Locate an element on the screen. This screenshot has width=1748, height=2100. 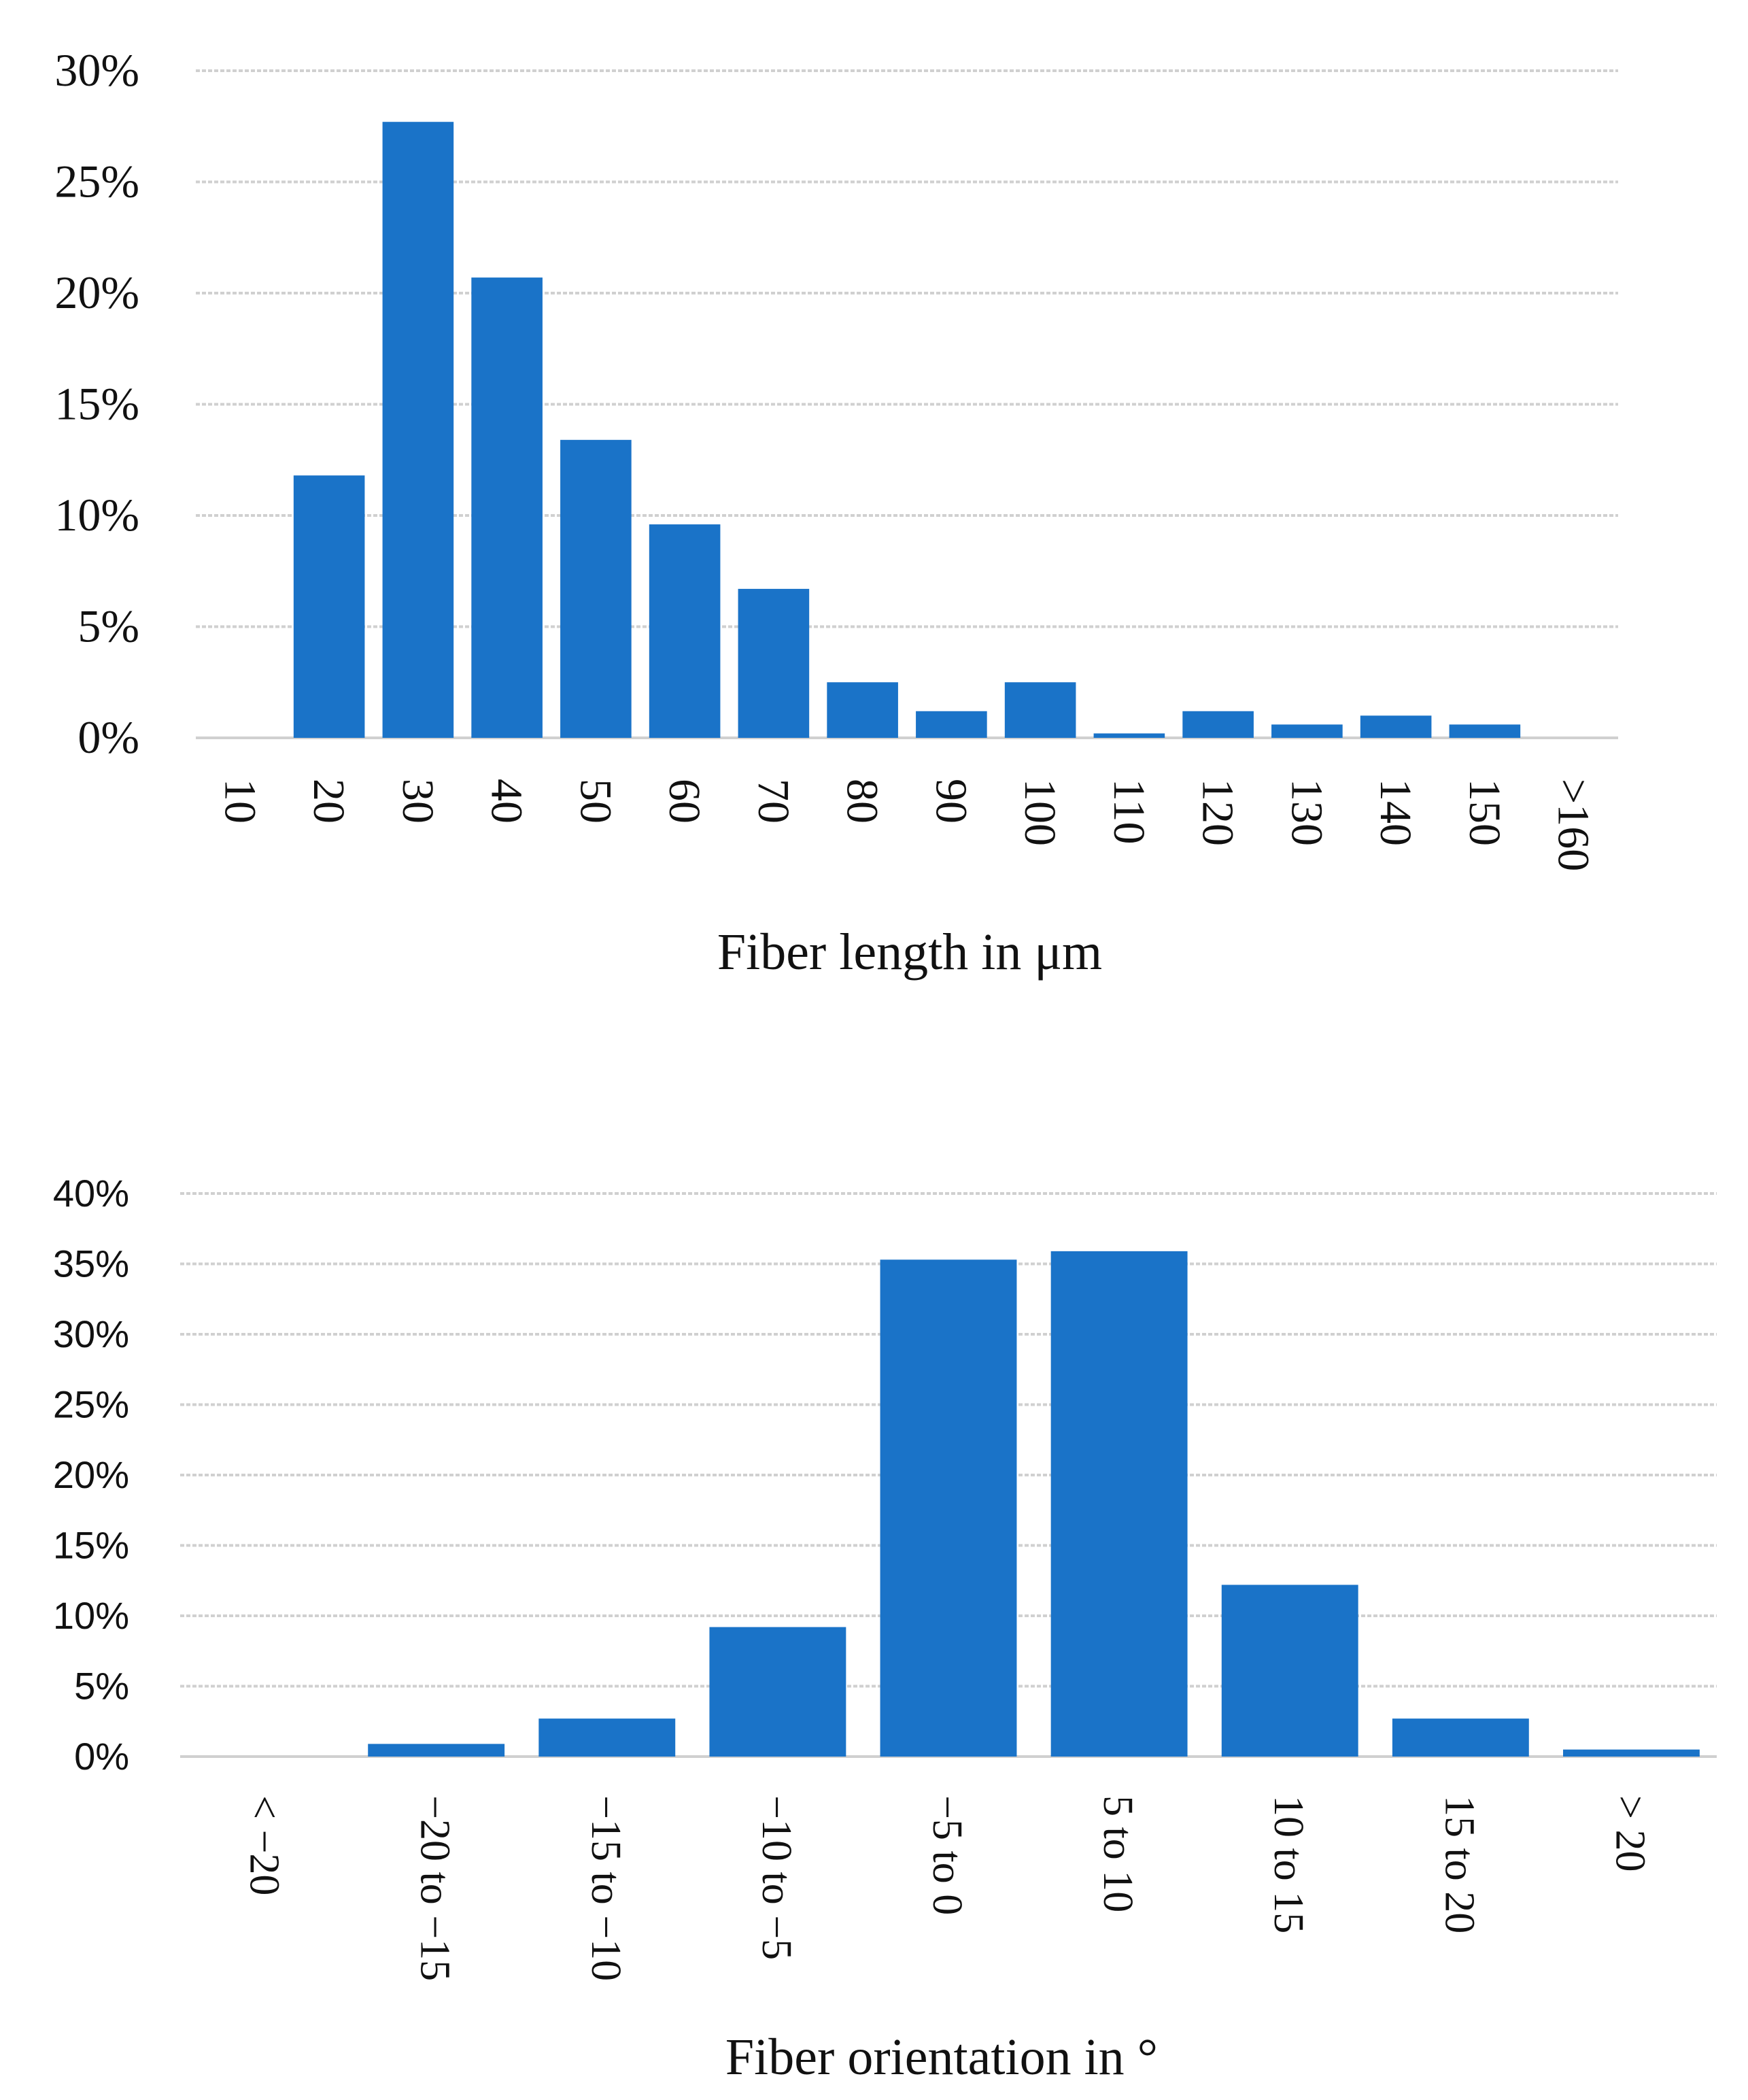
x-tick-label: 30 is located at coordinates (418, 801).